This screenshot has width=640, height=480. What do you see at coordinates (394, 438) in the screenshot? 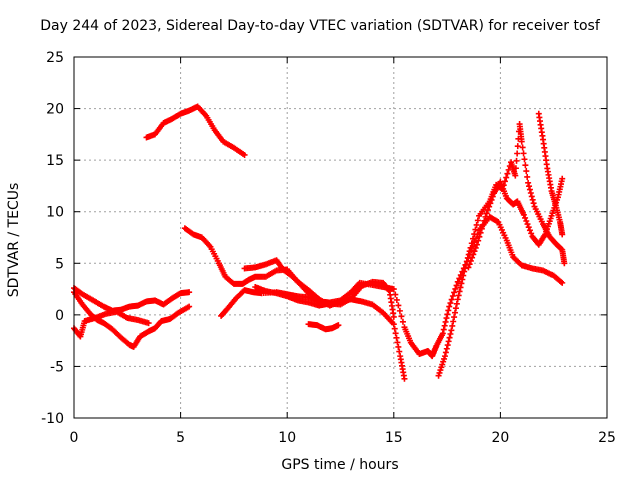
I see `x-tick-label: 15` at bounding box center [394, 438].